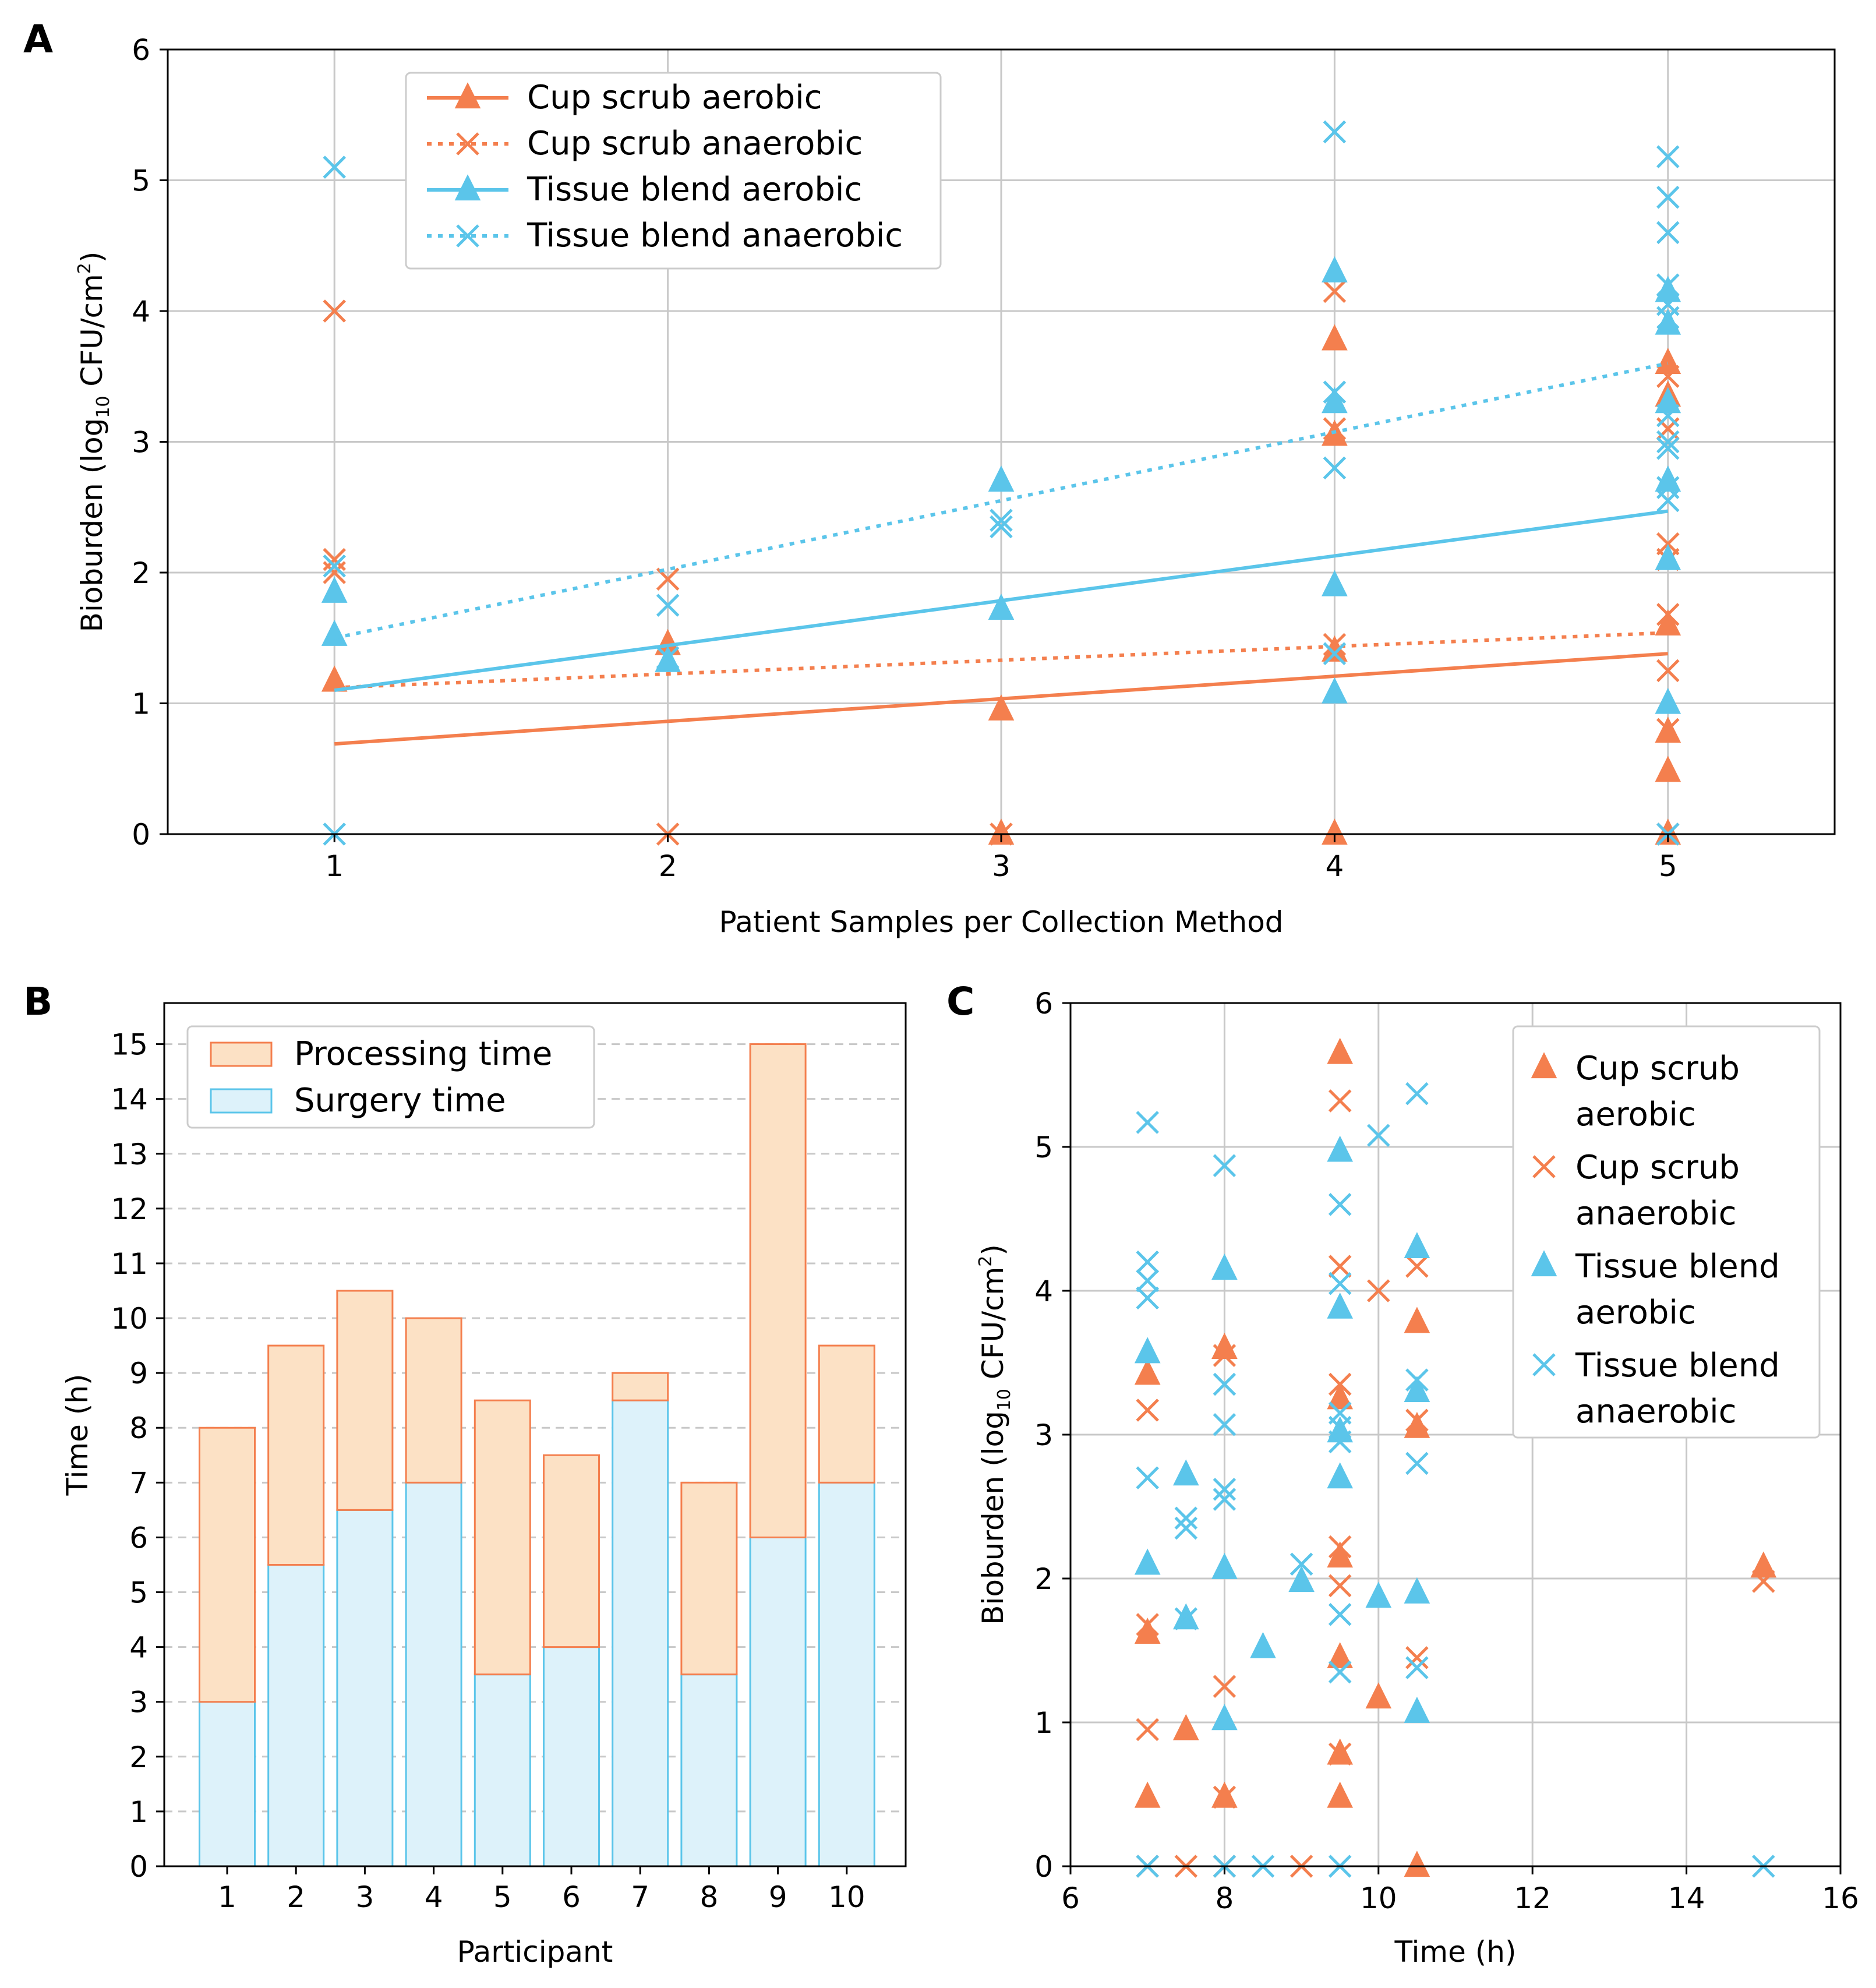 This screenshot has width=1876, height=1988. What do you see at coordinates (130, 1209) in the screenshot?
I see `y-tick-label: 12` at bounding box center [130, 1209].